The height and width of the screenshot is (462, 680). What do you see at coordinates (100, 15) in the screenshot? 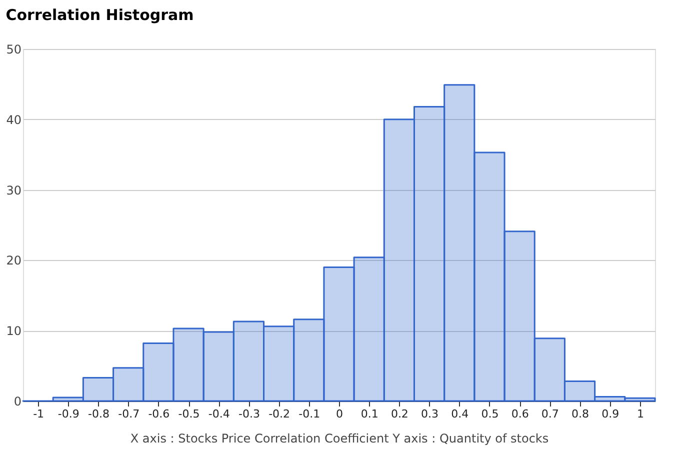
I see `chart-title: Correlation Histogram` at bounding box center [100, 15].